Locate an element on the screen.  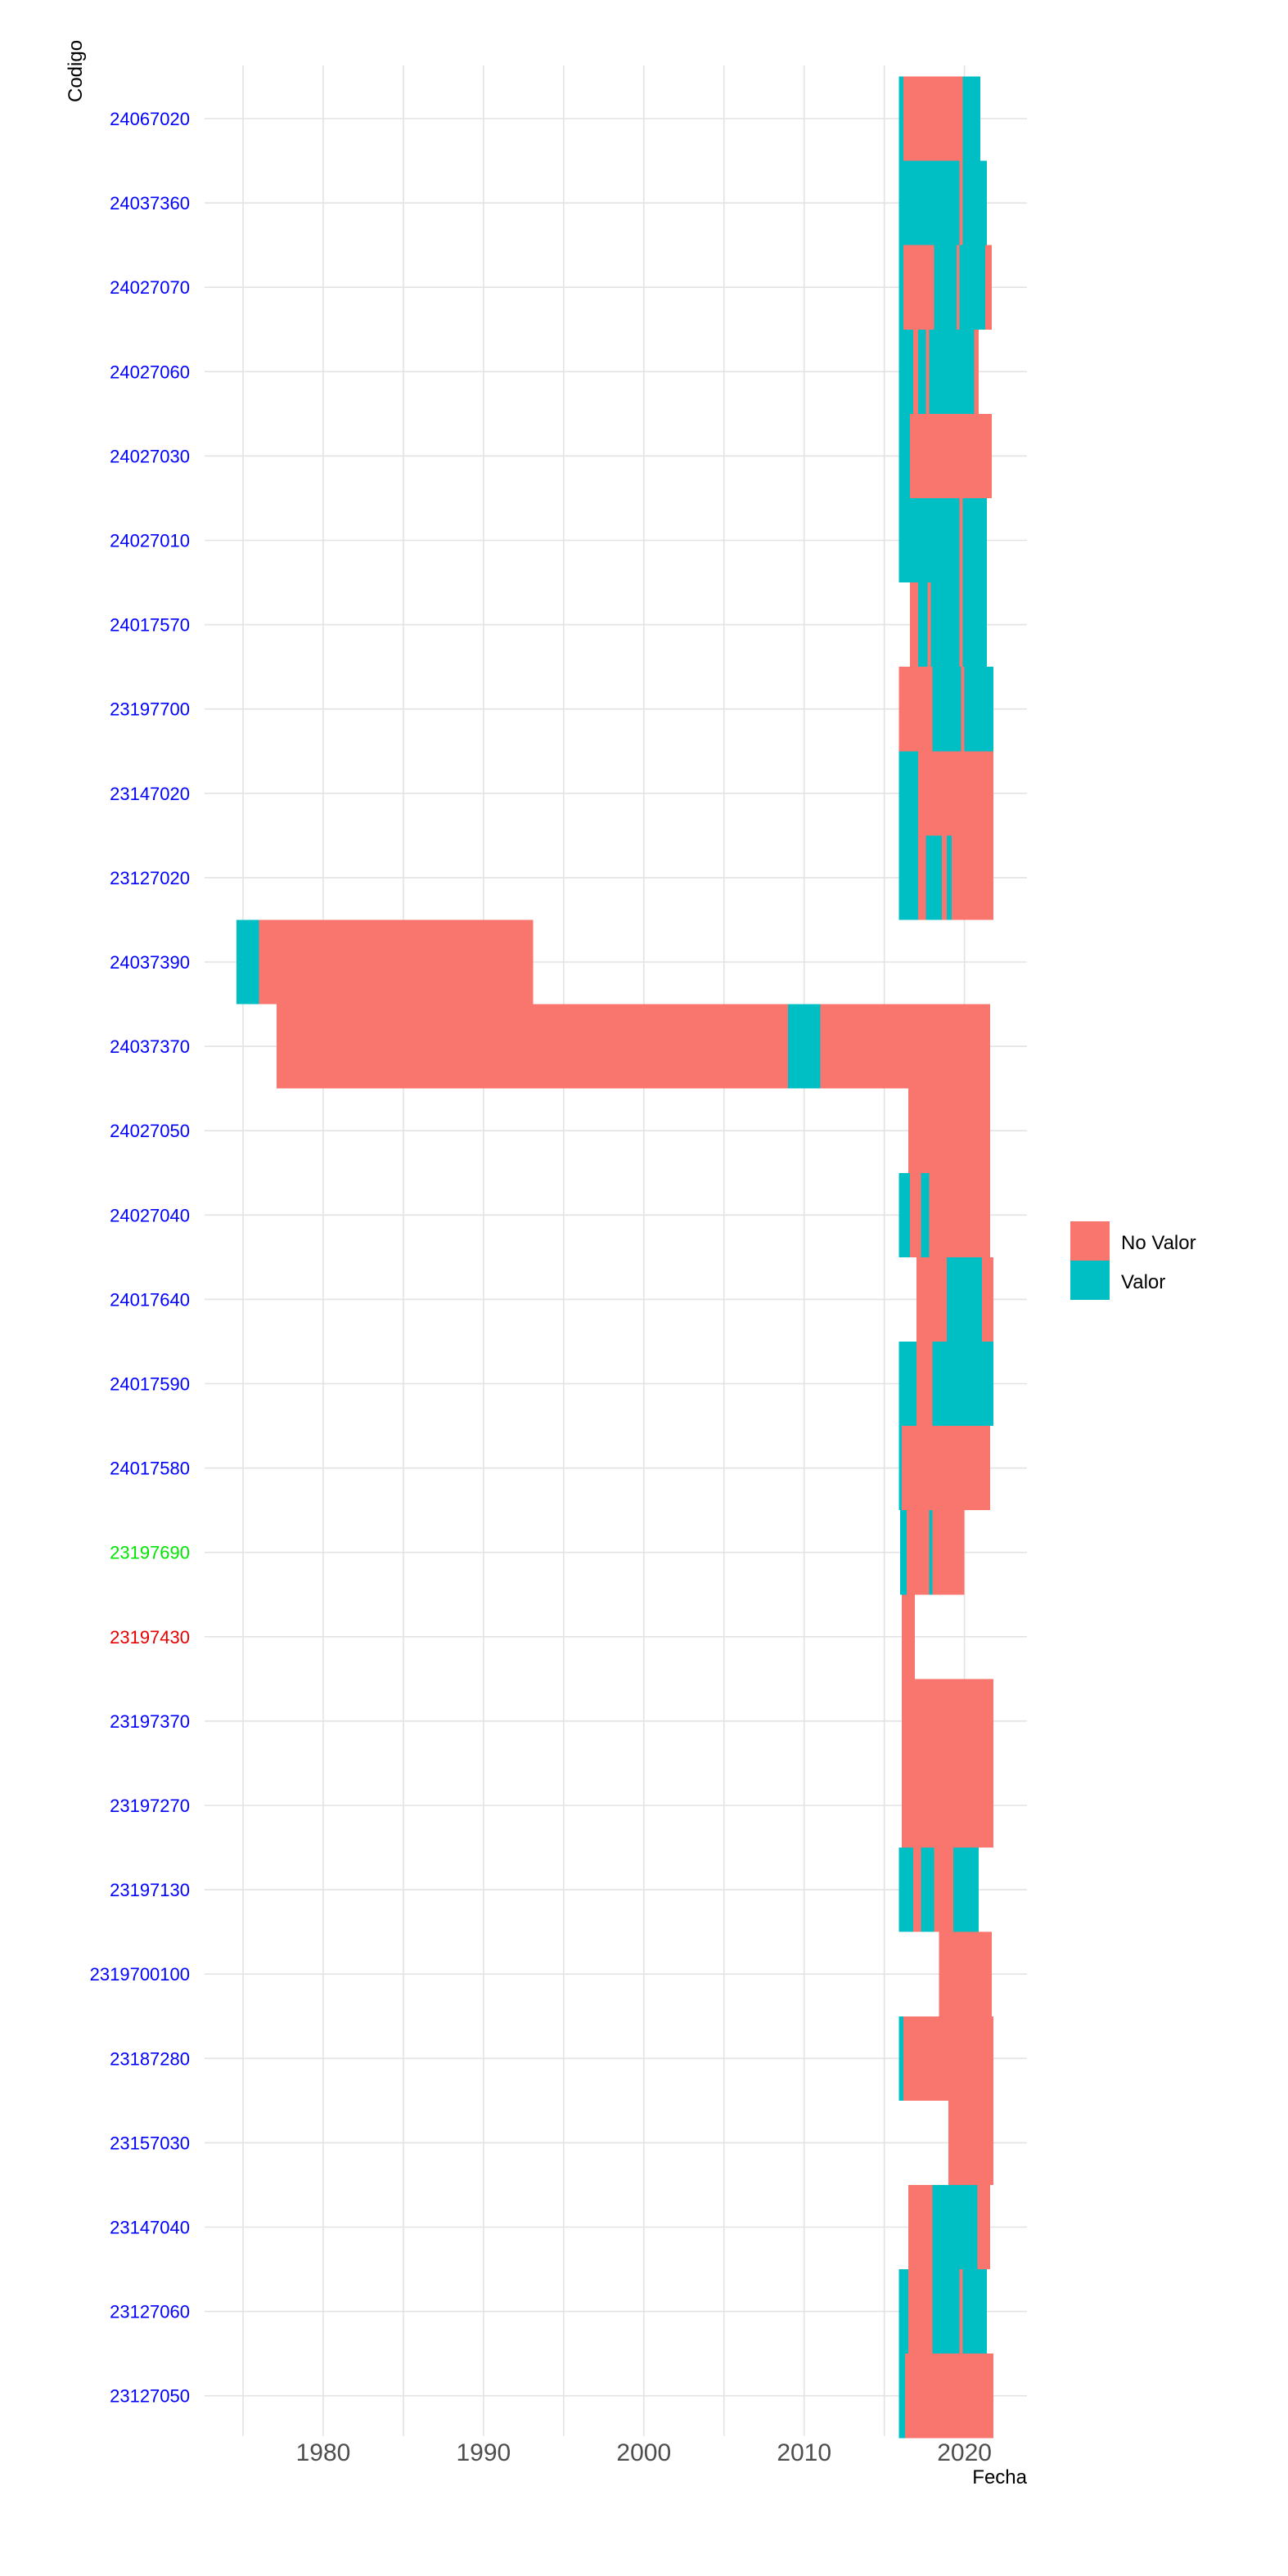
y-tick-label-23147040: 23147040 is located at coordinates (150, 2228).